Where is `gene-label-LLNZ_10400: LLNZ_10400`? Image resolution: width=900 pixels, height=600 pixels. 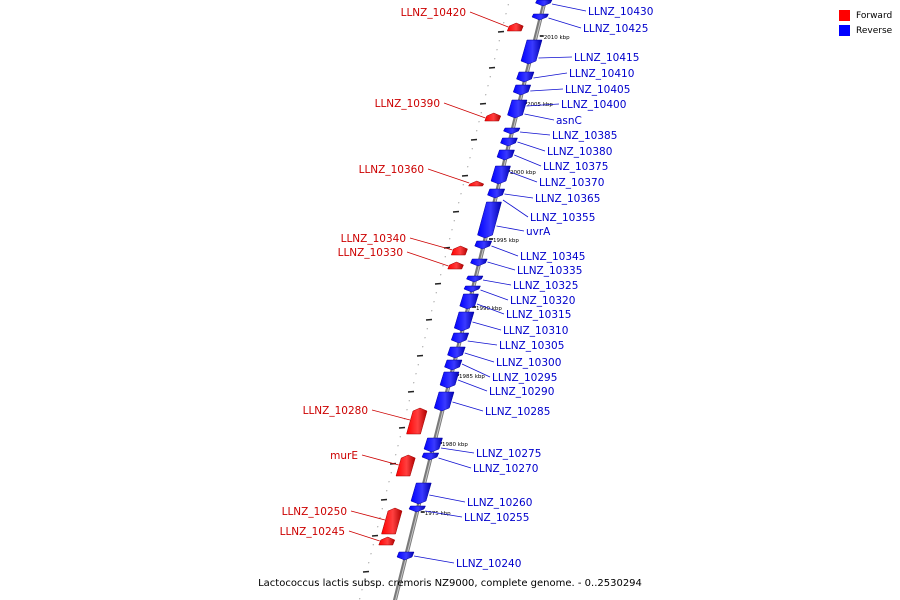
gene-label-LLNZ_10400: LLNZ_10400 is located at coordinates (593, 105).